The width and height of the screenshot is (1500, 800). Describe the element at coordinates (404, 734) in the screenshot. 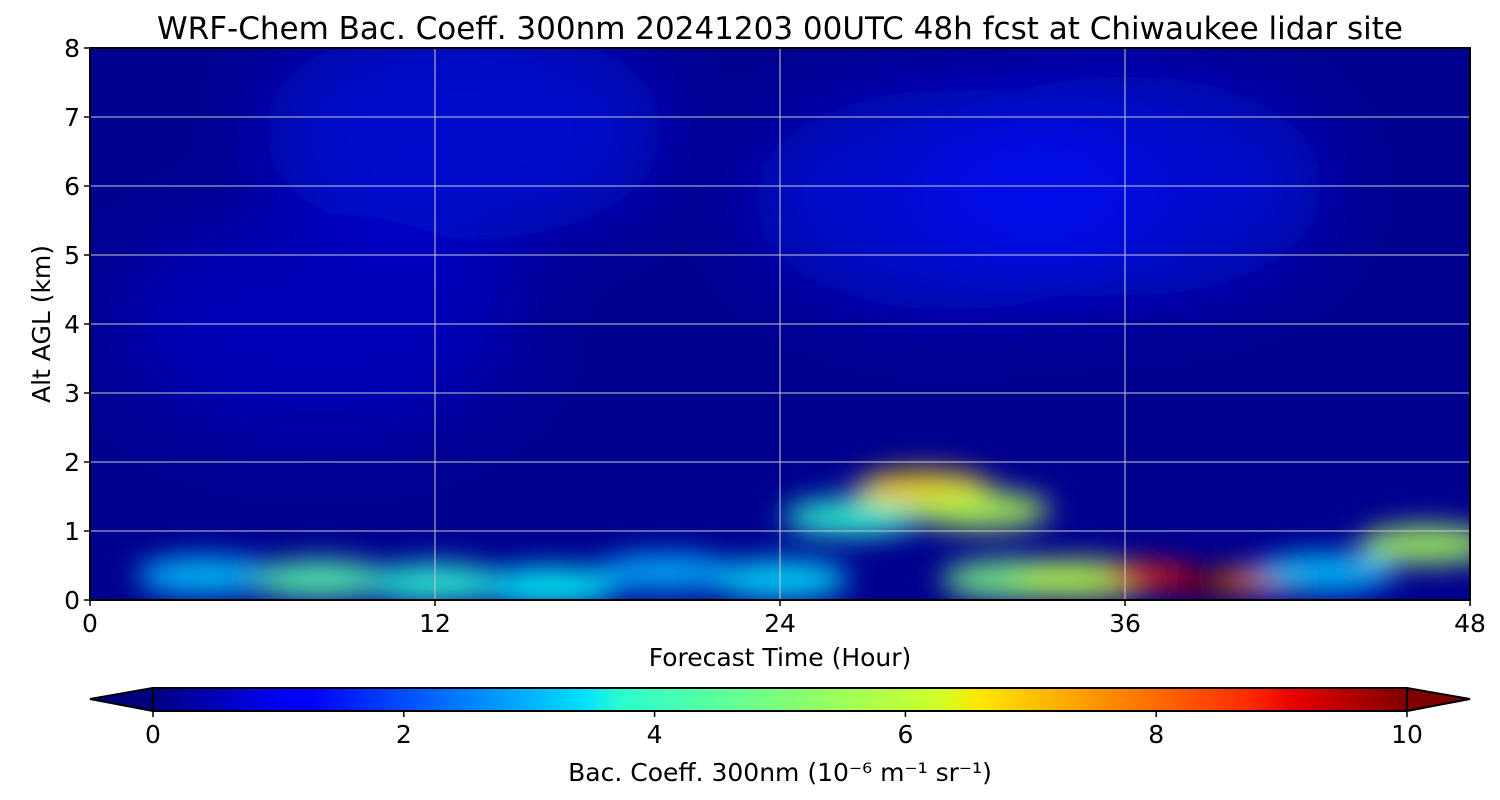

I see `colorbar-tick-label-1: 2` at that location.